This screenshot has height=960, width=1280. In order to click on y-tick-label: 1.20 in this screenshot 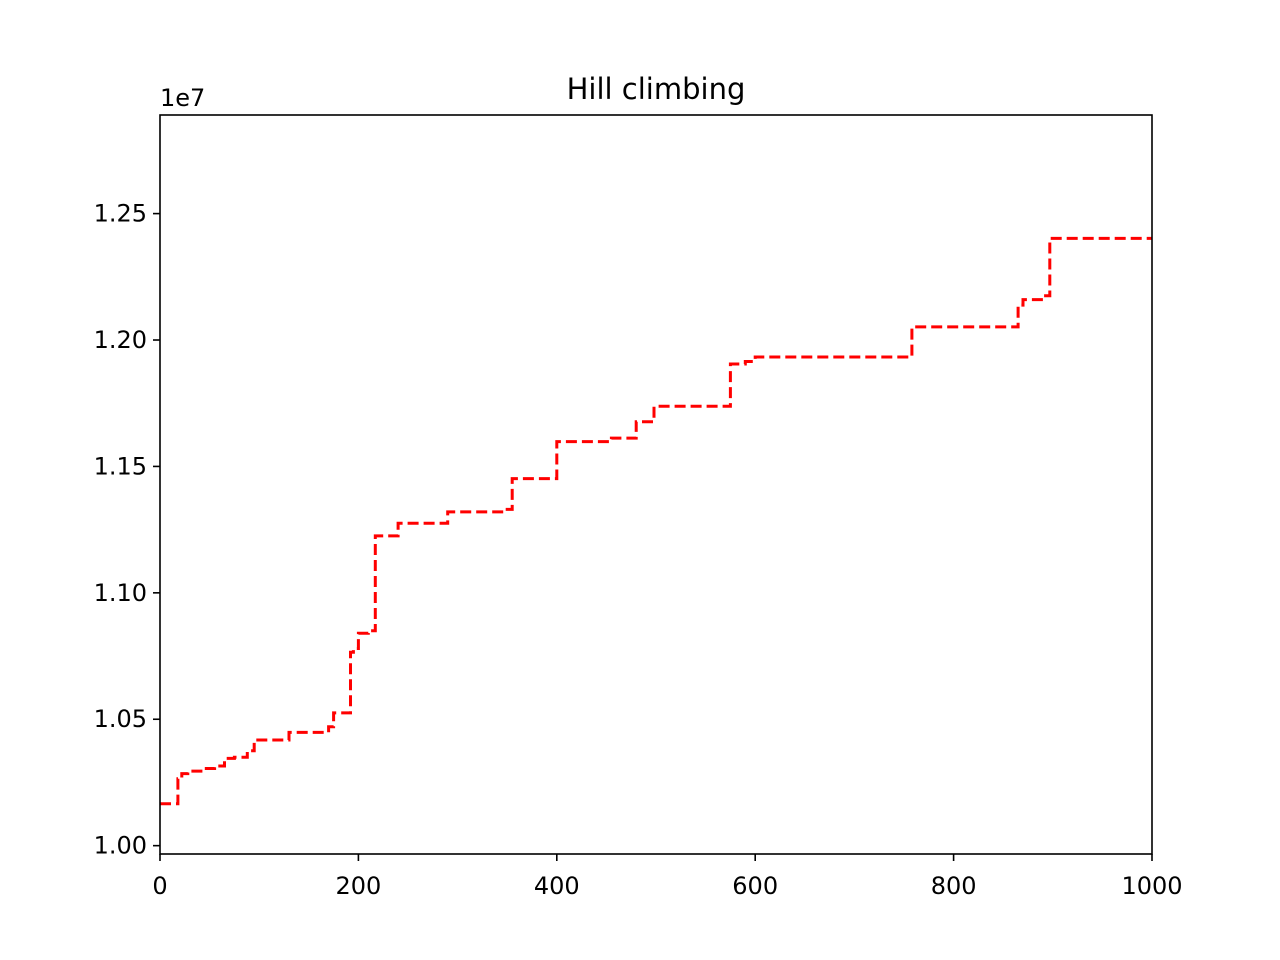, I will do `click(120, 340)`.